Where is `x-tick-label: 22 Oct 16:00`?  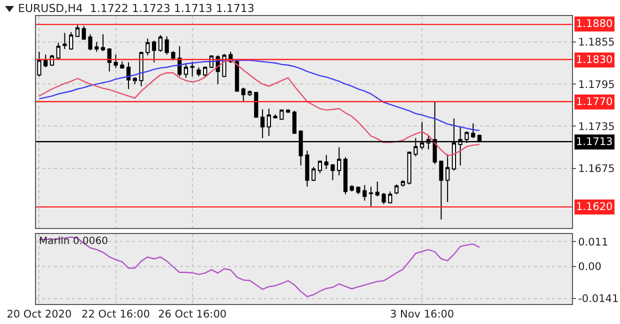 x-tick-label: 22 Oct 16:00 is located at coordinates (116, 314).